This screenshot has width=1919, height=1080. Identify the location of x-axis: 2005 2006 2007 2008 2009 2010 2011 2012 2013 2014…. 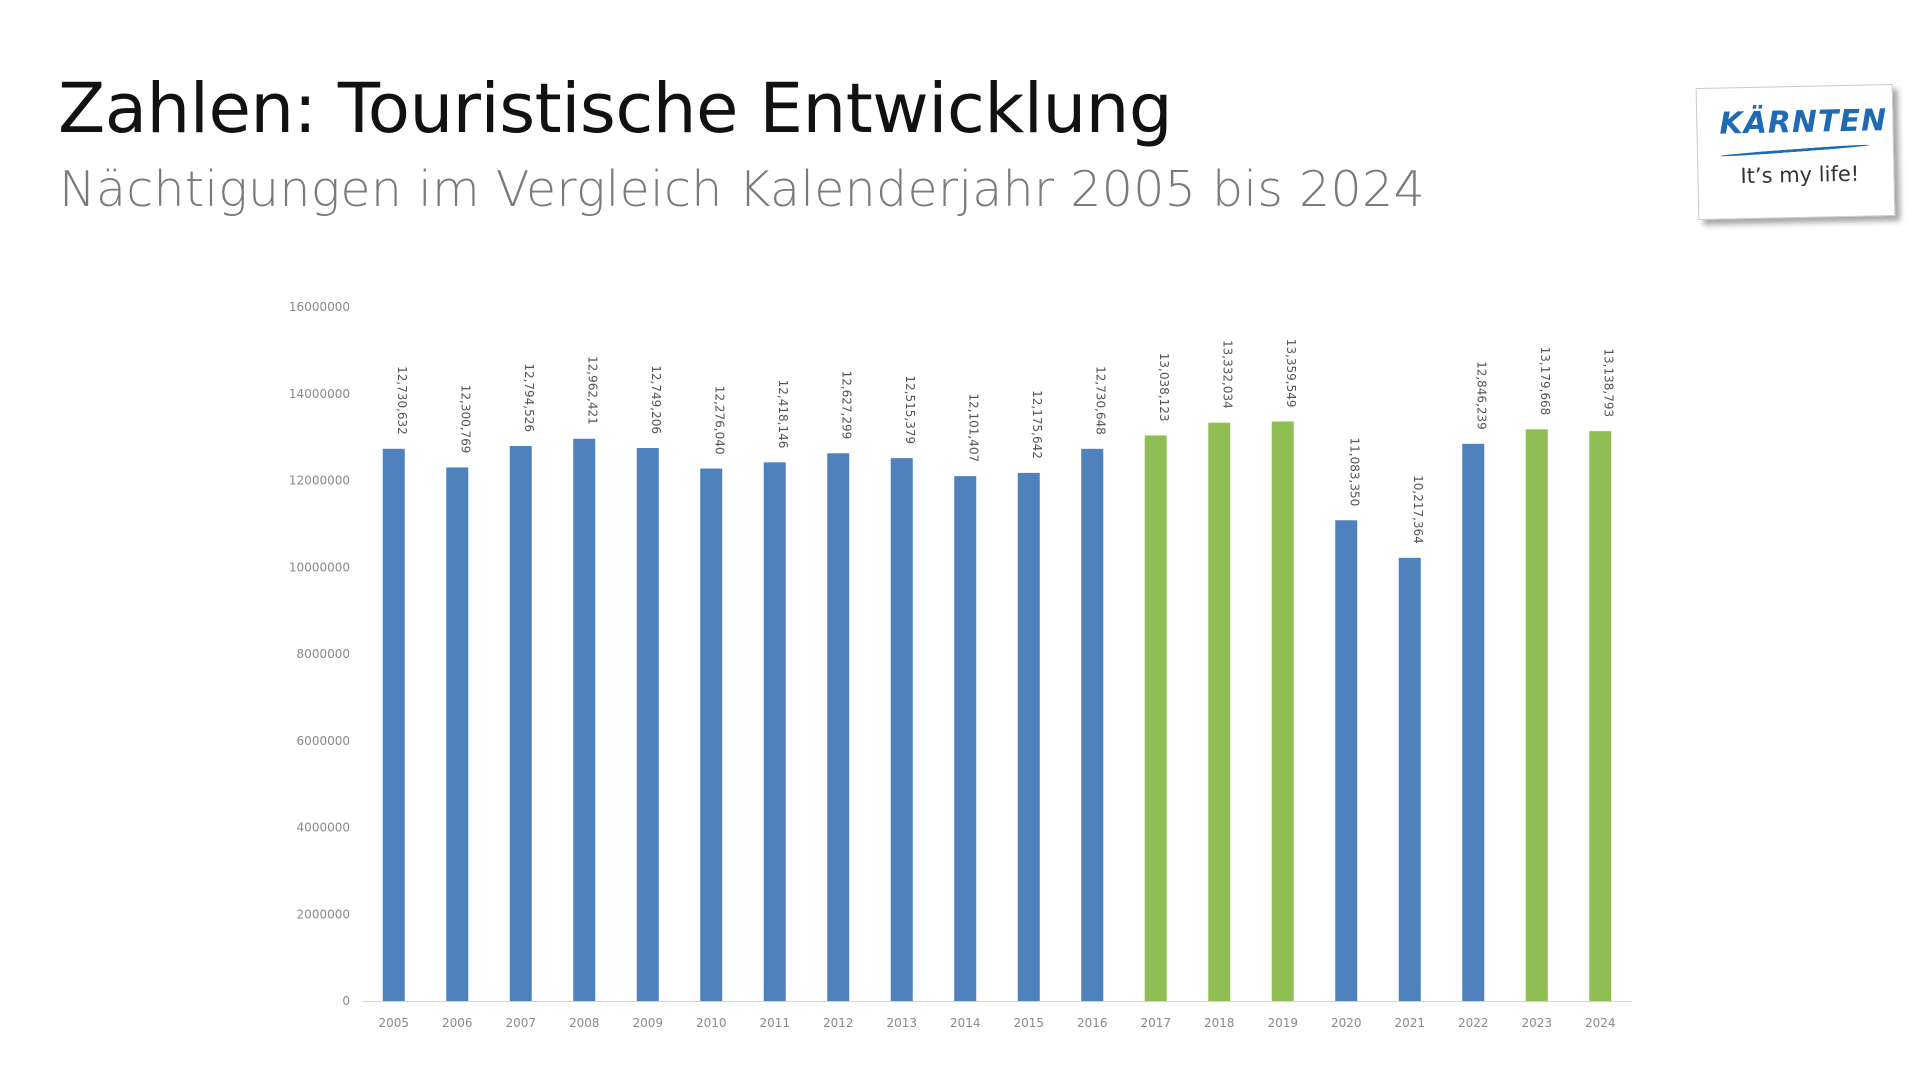
(996, 1023).